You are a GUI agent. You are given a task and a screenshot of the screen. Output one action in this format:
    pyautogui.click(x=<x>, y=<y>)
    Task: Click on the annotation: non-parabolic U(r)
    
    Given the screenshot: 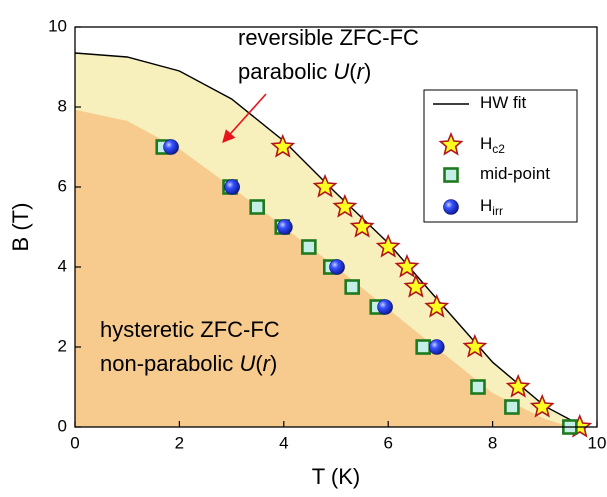 What is the action you would take?
    pyautogui.click(x=188, y=363)
    